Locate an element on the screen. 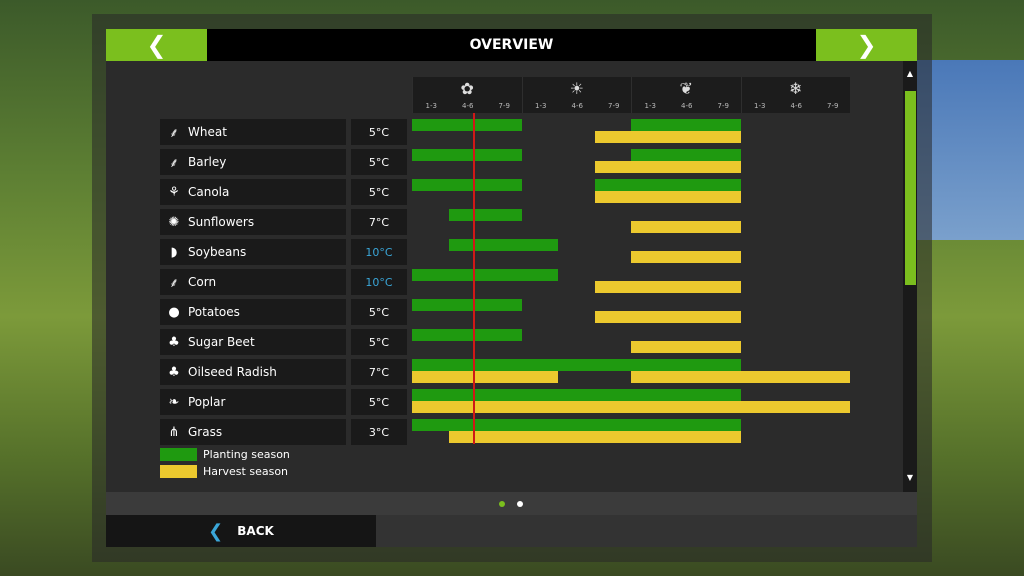 The image size is (1024, 576). canola-icon: ⚘ is located at coordinates (174, 192).